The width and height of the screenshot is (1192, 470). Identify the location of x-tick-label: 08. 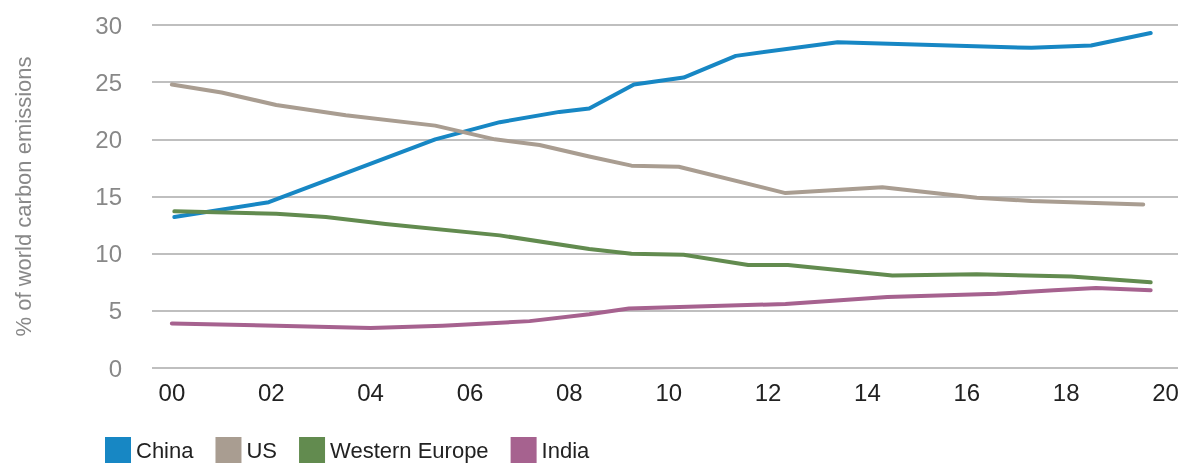
(569, 392).